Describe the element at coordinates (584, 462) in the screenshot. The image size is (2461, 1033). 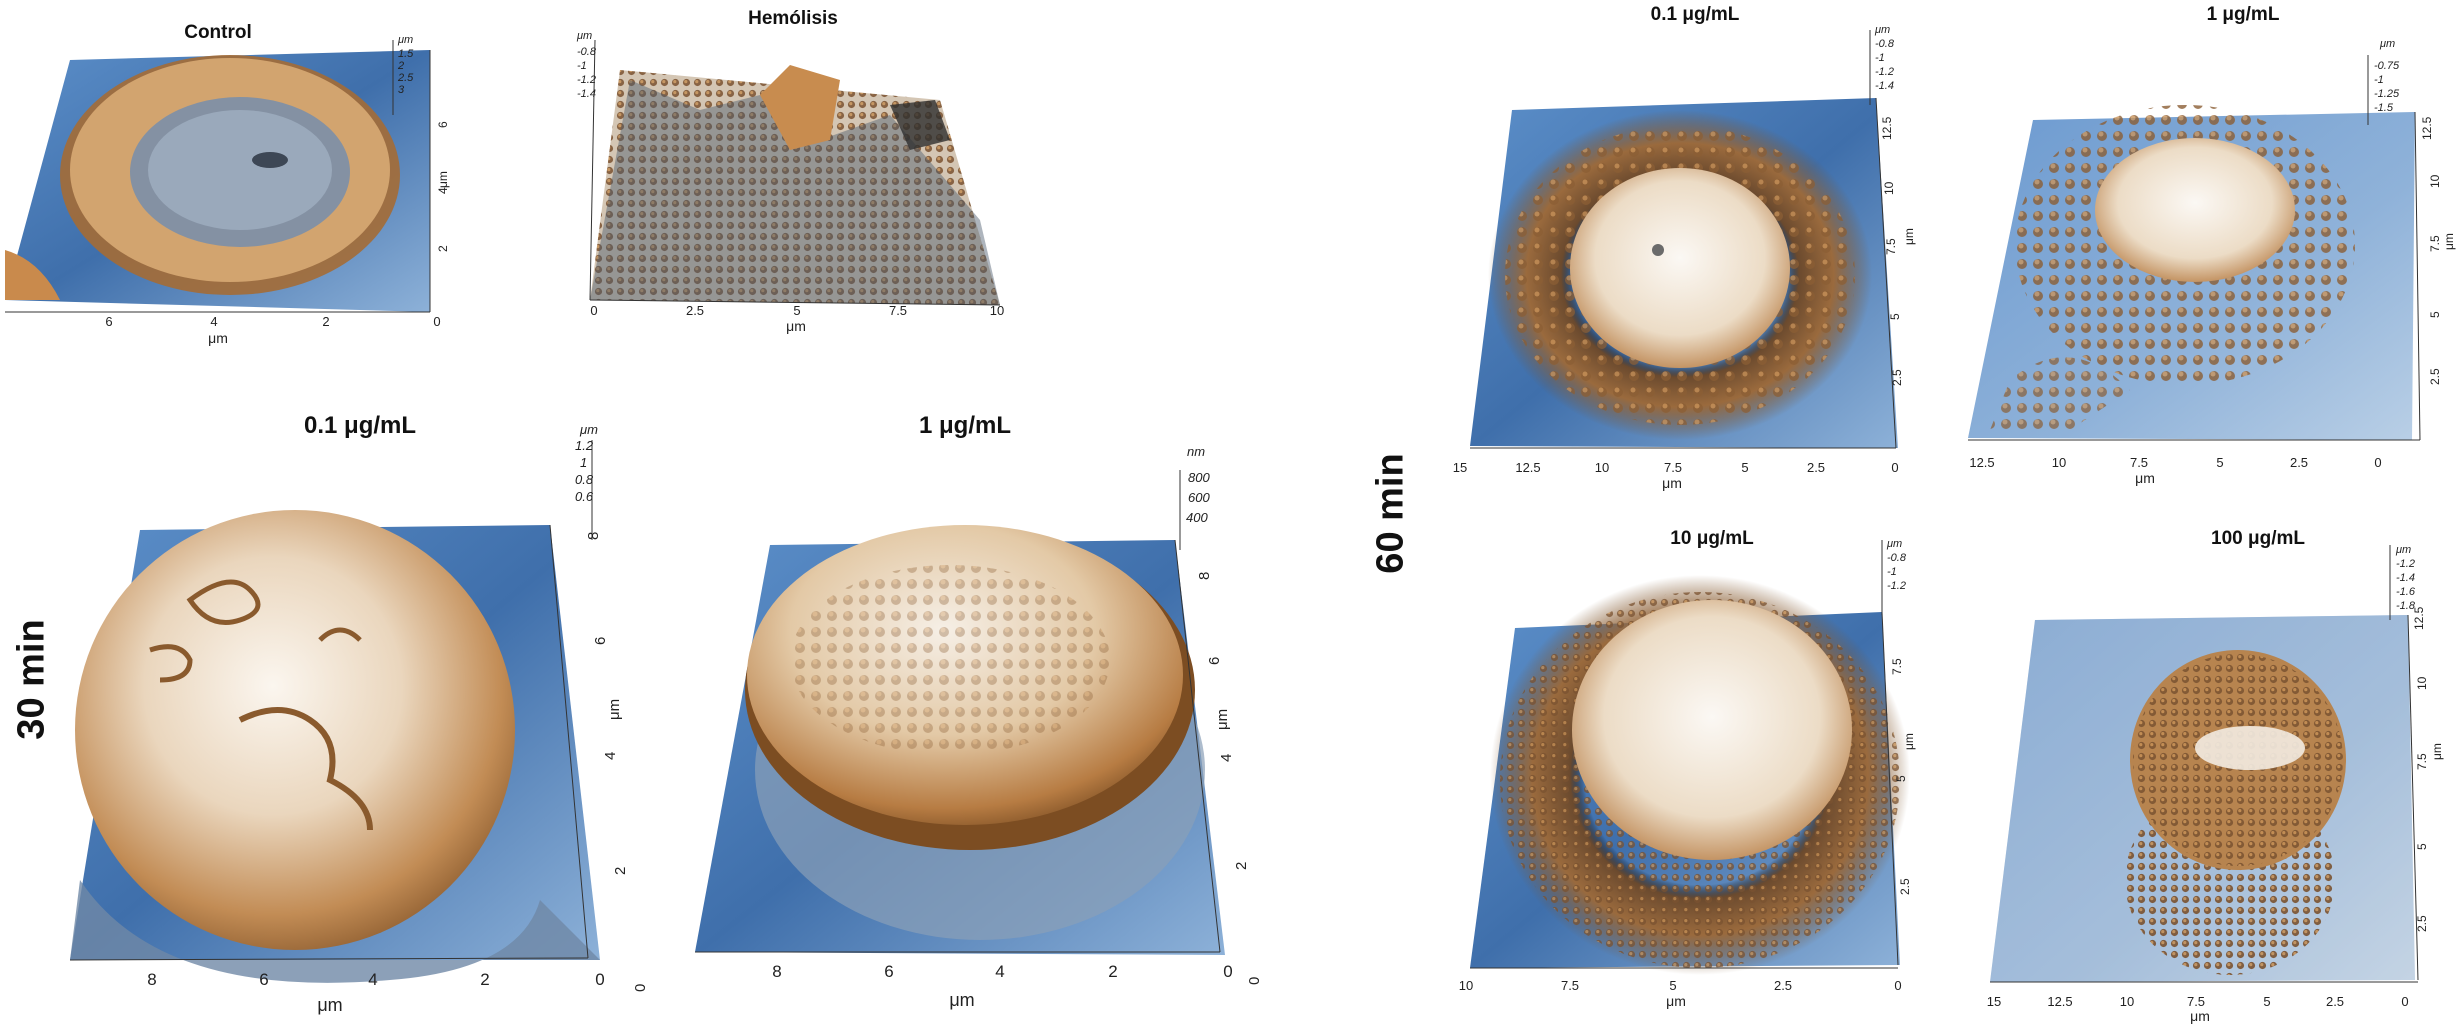
I see `z-tick: 1` at that location.